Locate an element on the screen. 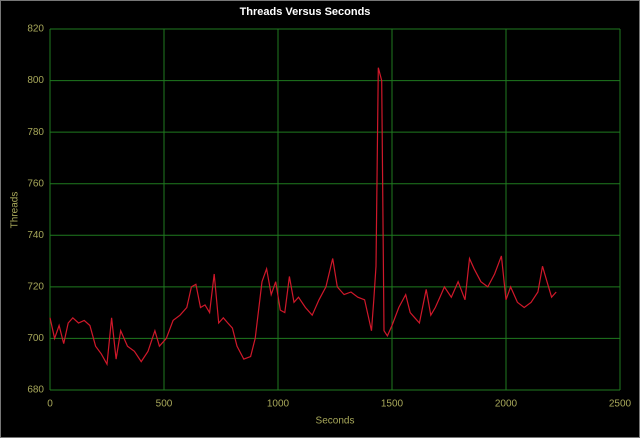 This screenshot has width=640, height=438. y-tick-label: 740 is located at coordinates (35, 235).